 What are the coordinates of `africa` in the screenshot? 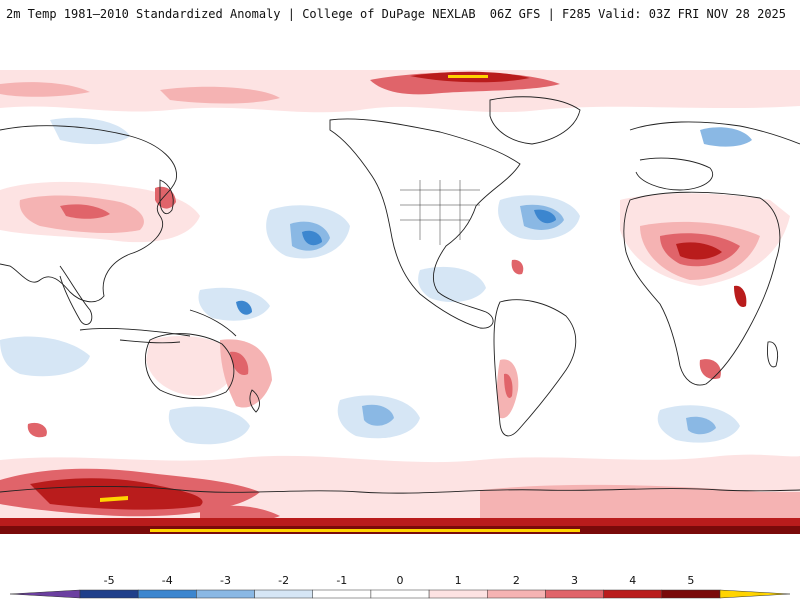 It's located at (702, 288).